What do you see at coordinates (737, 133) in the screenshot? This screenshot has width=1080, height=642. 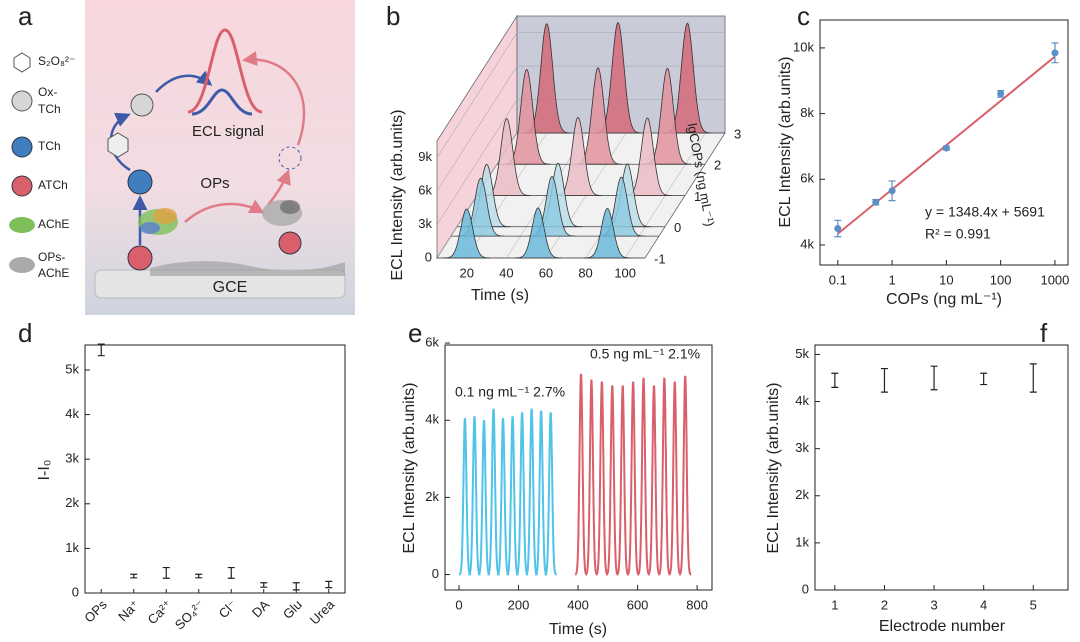 I see `z-tick-label: 3` at bounding box center [737, 133].